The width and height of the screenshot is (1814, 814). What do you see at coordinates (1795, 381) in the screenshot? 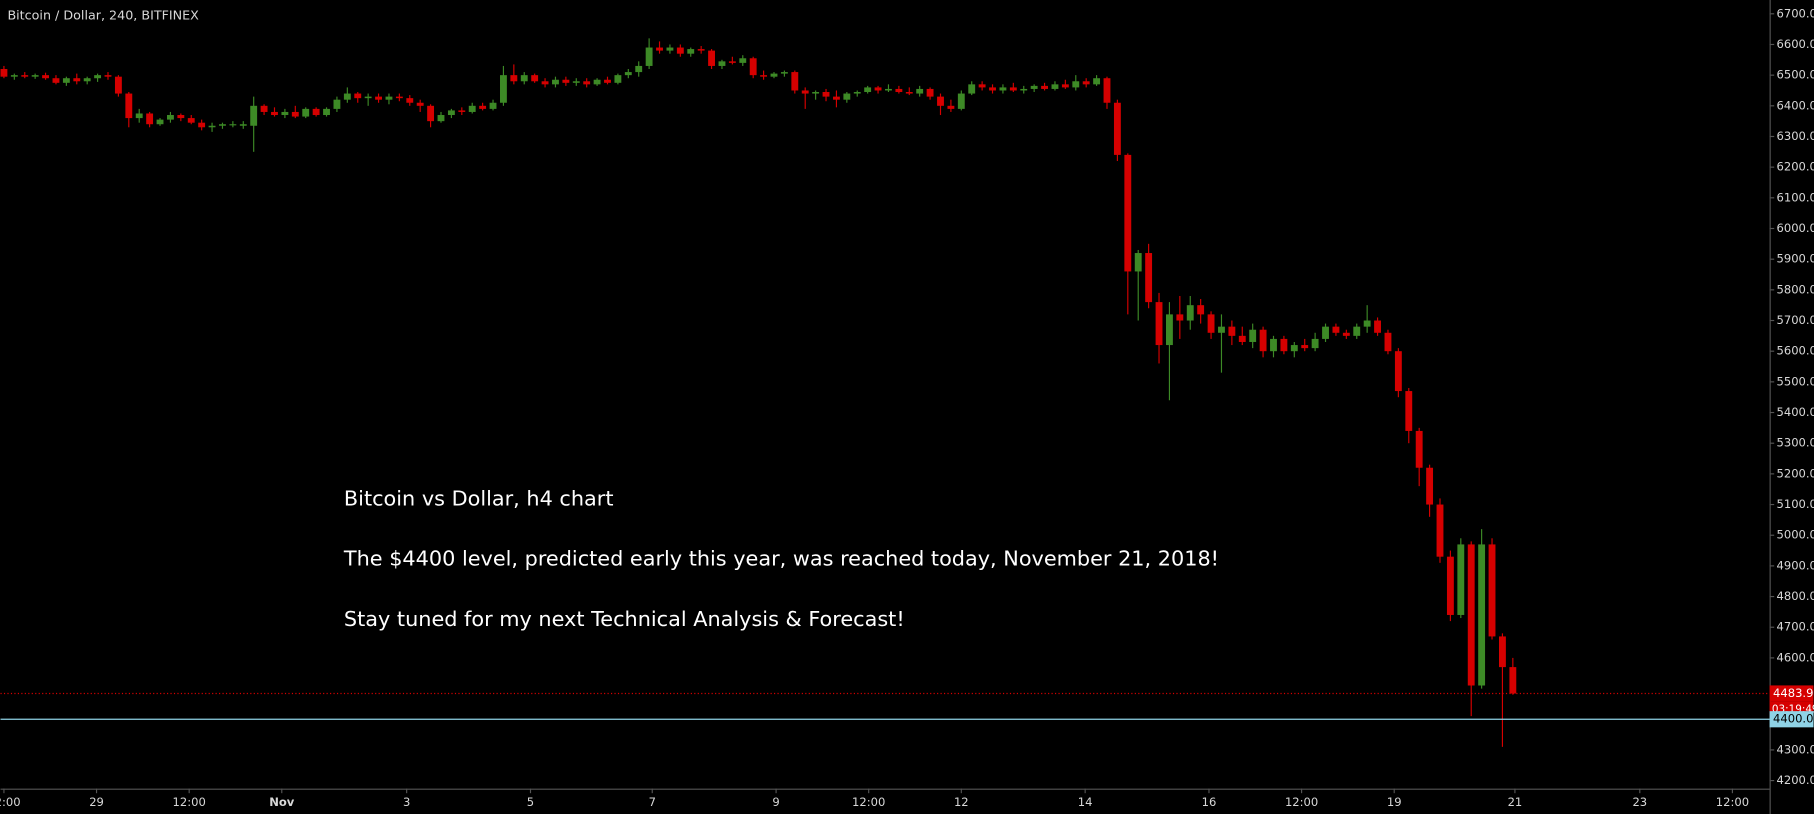
I see `y-tick-label: 5500.0` at bounding box center [1795, 381].